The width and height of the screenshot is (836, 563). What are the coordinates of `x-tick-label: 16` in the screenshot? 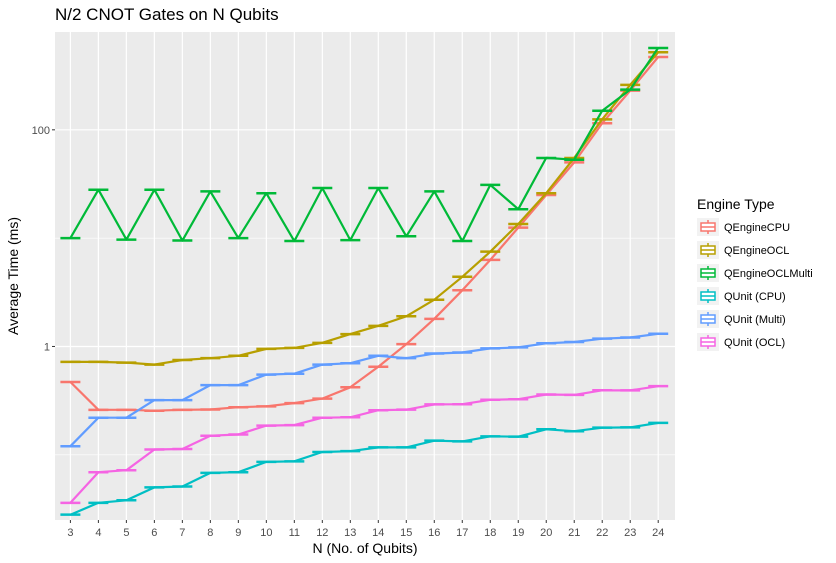 It's located at (434, 533).